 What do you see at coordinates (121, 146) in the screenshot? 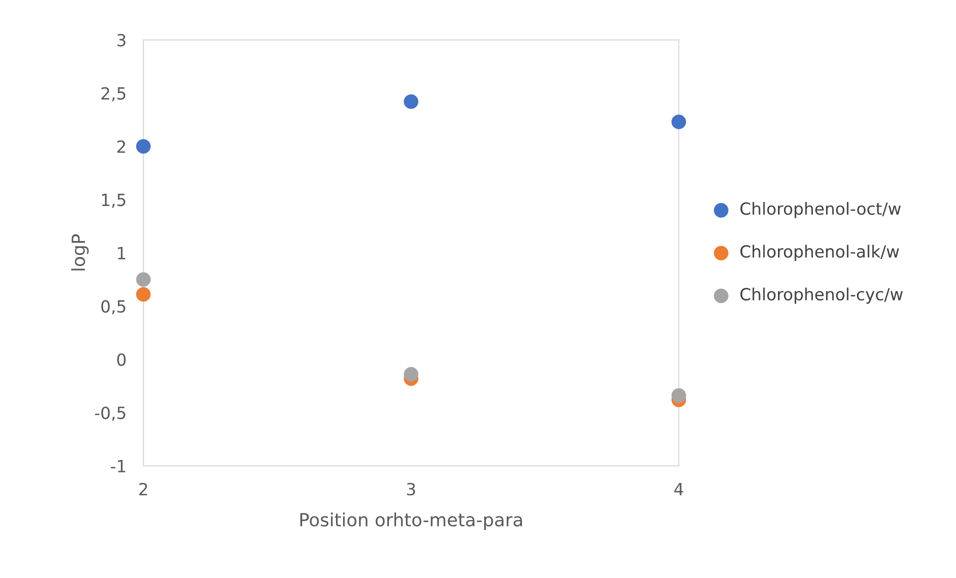
I see `y-tick-label: 2` at bounding box center [121, 146].